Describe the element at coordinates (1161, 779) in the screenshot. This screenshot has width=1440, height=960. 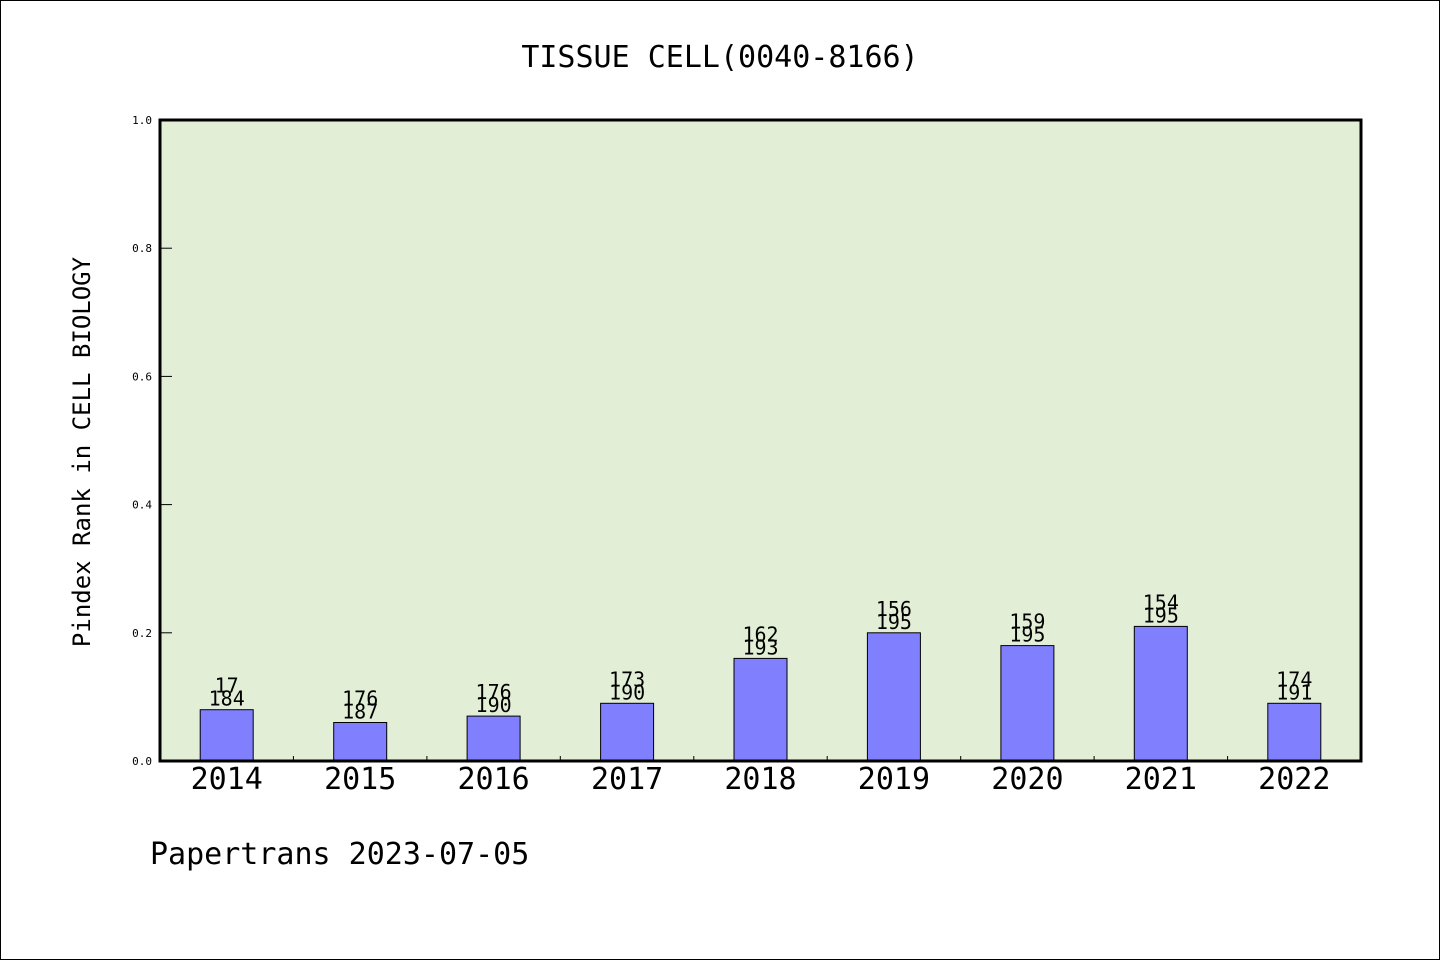
I see `x-tick-label-2021: 2021` at that location.